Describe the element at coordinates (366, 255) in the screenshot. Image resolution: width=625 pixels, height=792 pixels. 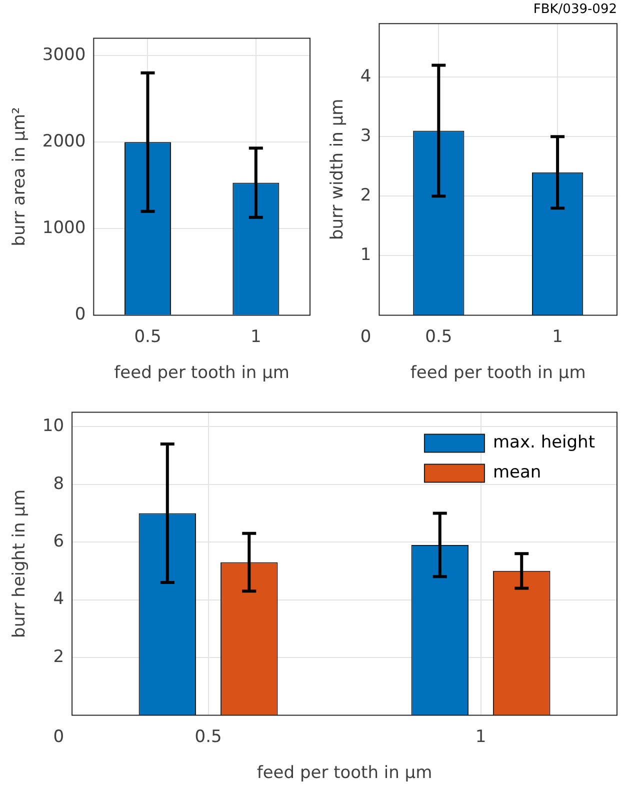
I see `y-tick-label: 1` at that location.